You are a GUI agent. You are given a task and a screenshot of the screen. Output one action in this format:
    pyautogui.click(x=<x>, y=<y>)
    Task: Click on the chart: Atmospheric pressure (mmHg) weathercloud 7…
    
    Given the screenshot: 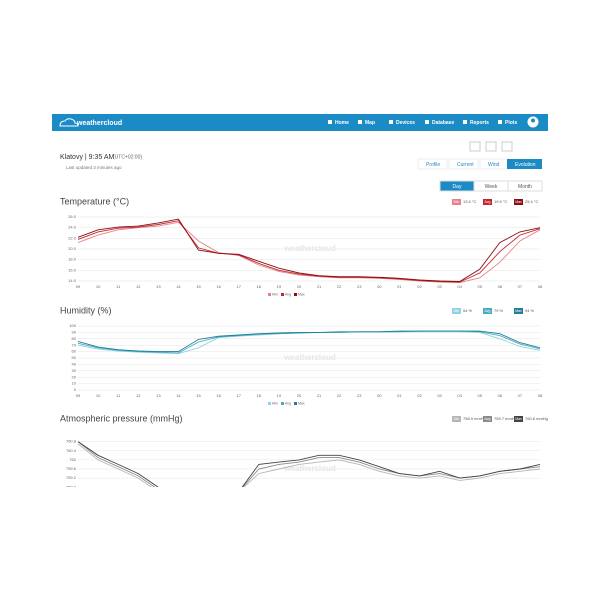 What is the action you would take?
    pyautogui.click(x=304, y=465)
    